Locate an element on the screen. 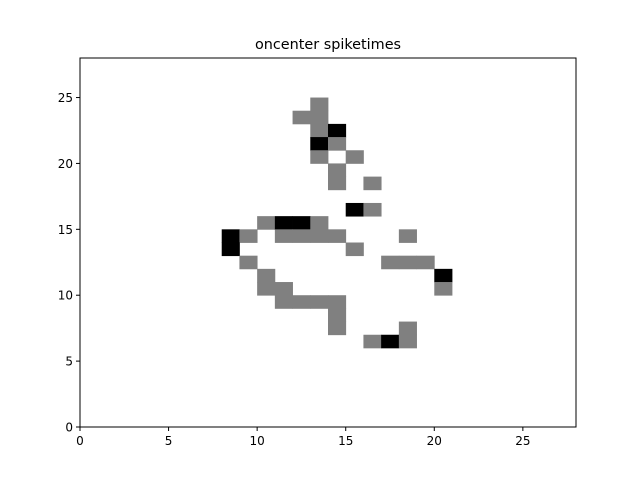 Image resolution: width=640 pixels, height=480 pixels. y-axis: 0 5 10 15 20 25 is located at coordinates (69, 263).